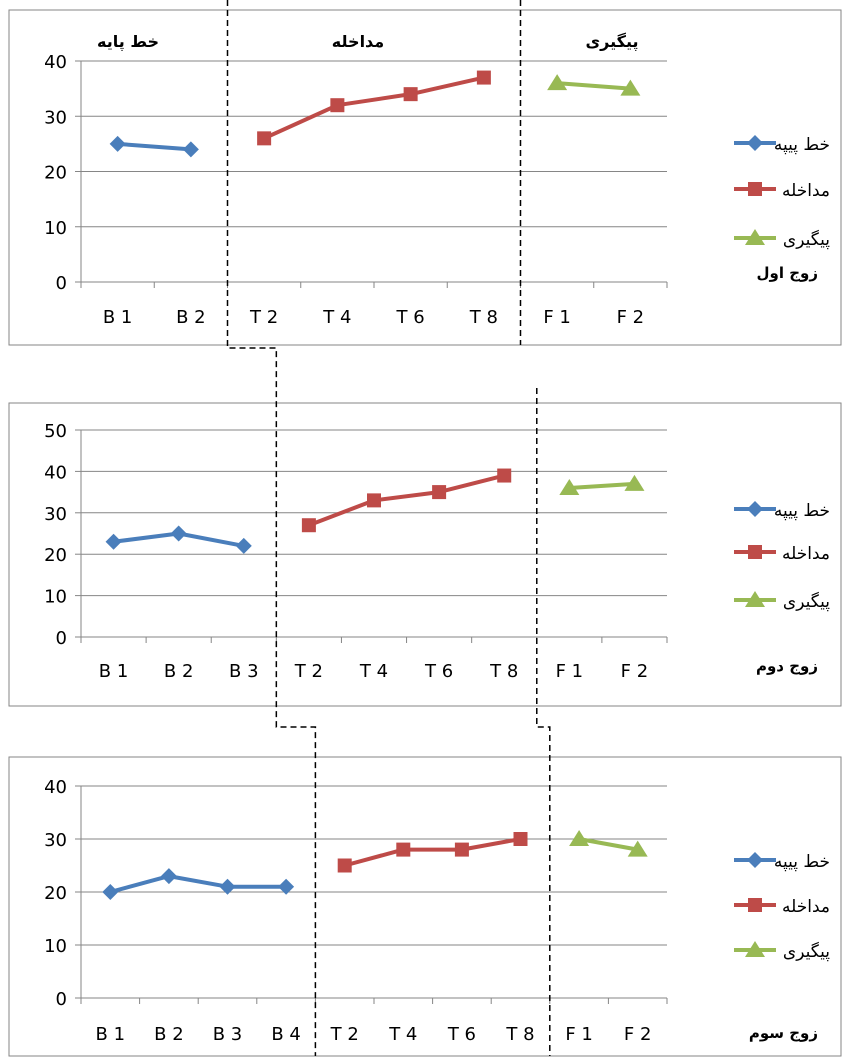  Describe the element at coordinates (783, 1033) in the screenshot. I see `chart-couple-title: زوج سوم` at that location.